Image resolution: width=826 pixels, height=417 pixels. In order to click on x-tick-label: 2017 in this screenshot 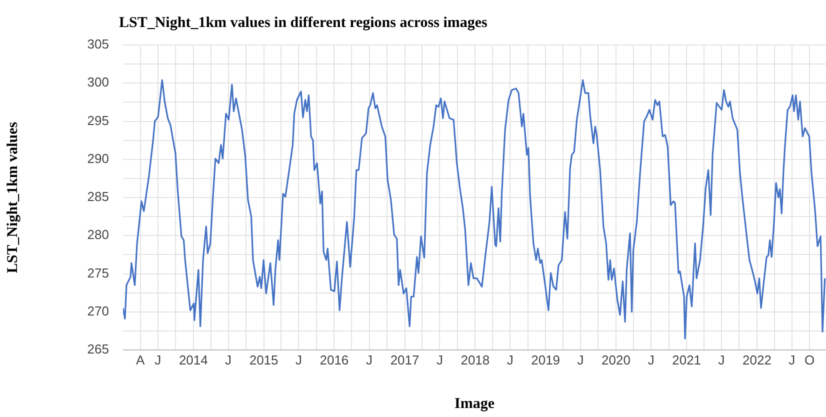, I will do `click(405, 360)`.